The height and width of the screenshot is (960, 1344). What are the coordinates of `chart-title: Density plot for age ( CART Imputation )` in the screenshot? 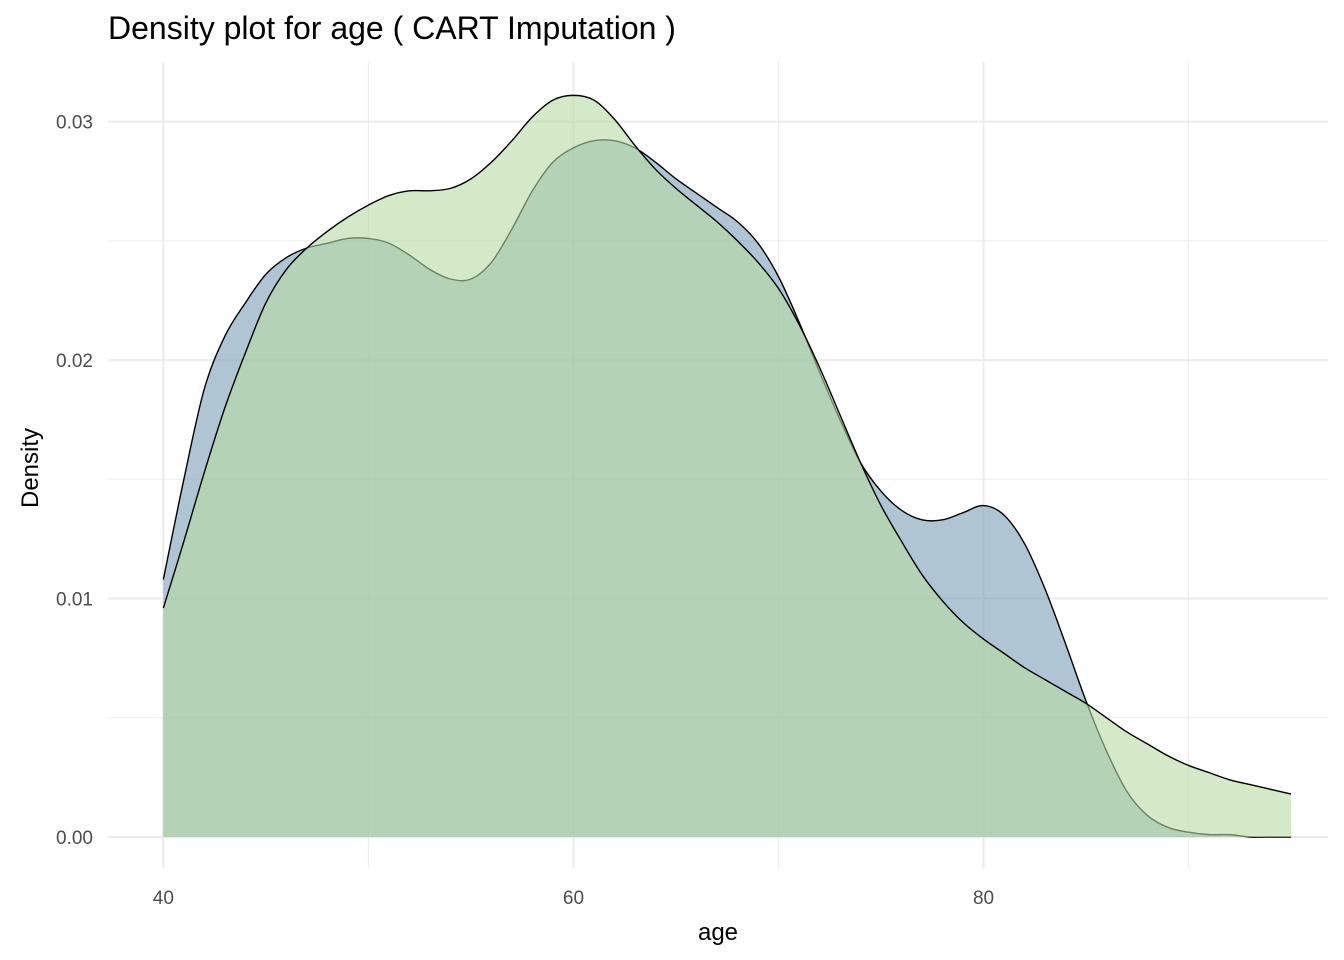 It's located at (392, 28).